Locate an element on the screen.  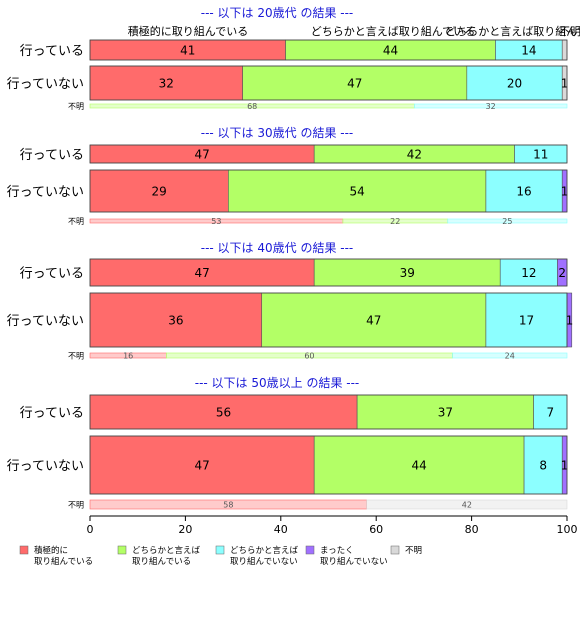
data-label-g2-r2-s2: 24 is located at coordinates (510, 356).